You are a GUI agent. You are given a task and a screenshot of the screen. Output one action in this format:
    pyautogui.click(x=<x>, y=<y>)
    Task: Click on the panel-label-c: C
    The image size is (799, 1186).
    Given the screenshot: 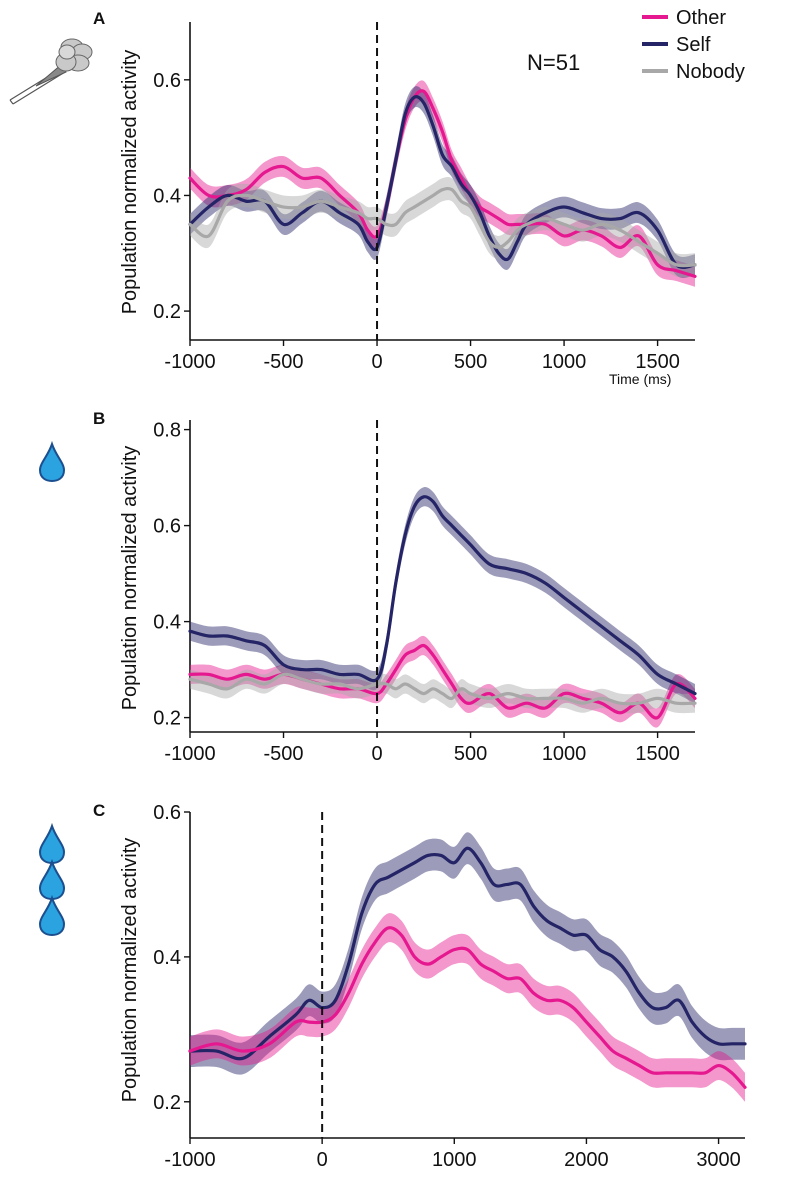 What is the action you would take?
    pyautogui.click(x=99, y=810)
    